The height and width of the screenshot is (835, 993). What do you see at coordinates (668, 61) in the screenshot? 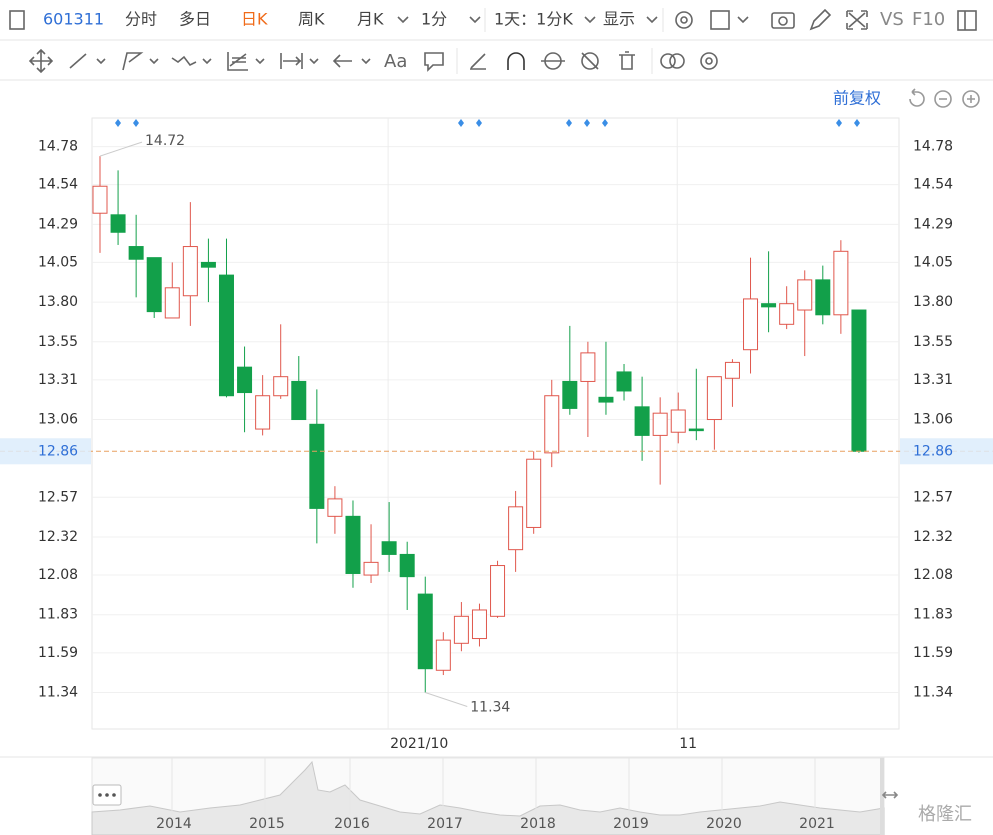
I see `overlay-icon` at bounding box center [668, 61].